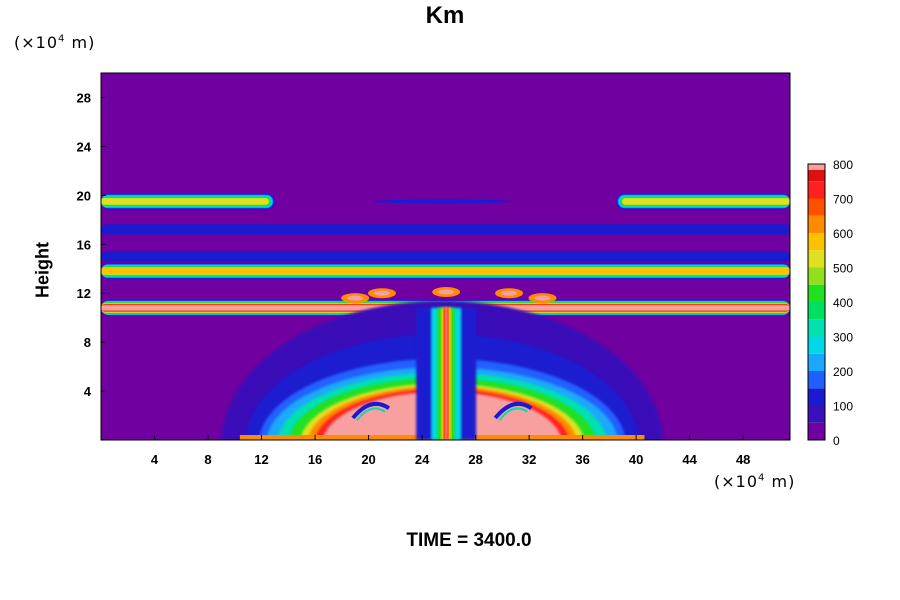 This screenshot has width=900, height=600. I want to click on x-tick-label: 44, so click(689, 459).